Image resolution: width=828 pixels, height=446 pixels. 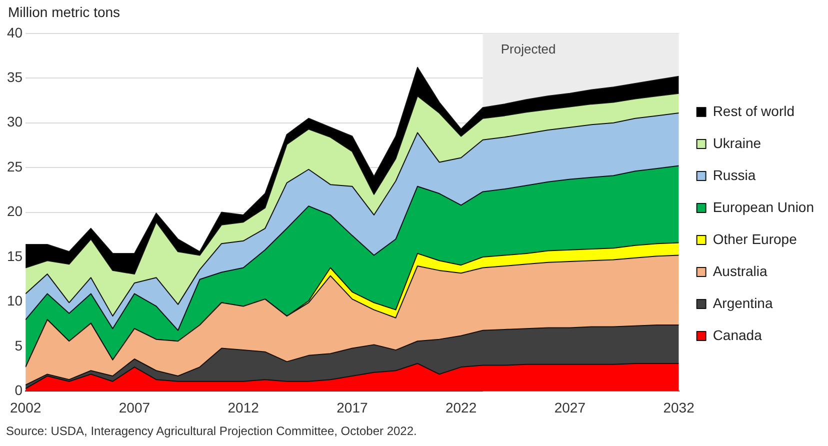 I want to click on legend-label: Russia, so click(x=734, y=174).